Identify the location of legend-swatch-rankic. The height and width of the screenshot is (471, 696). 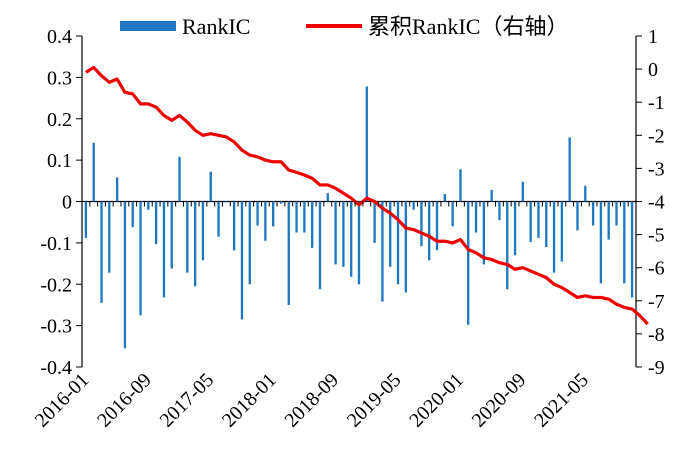
(148, 26).